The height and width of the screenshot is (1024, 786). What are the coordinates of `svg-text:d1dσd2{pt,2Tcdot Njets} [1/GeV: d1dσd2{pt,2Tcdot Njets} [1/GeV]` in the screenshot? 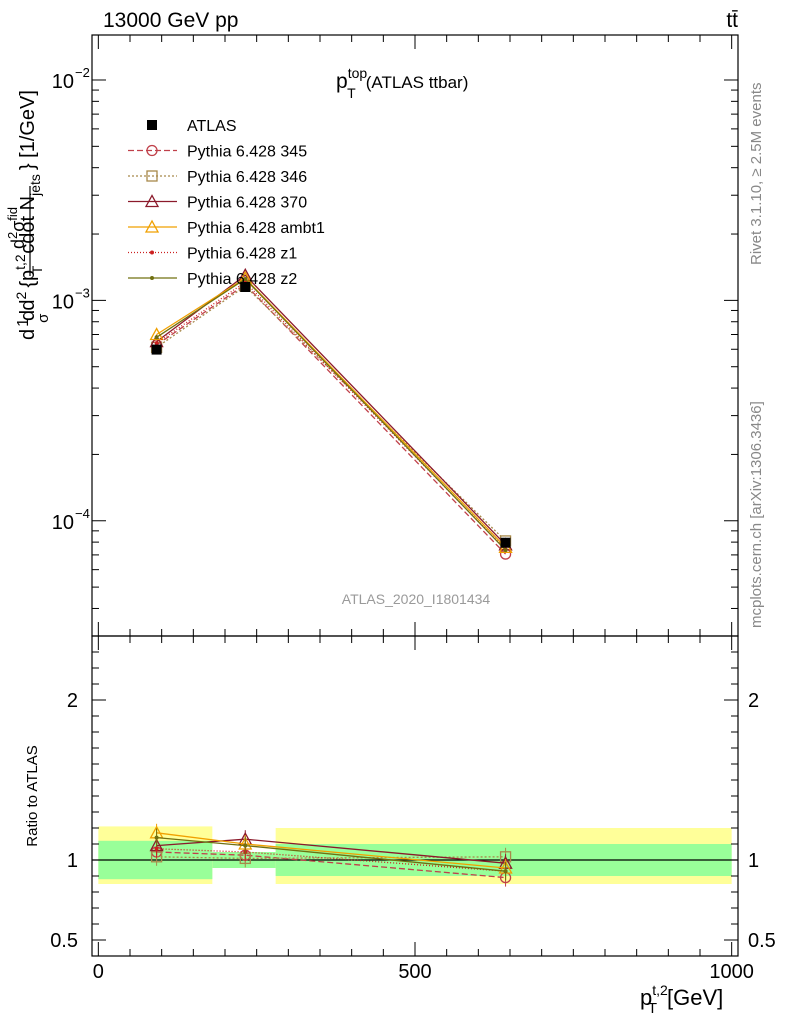 It's located at (32, 215).